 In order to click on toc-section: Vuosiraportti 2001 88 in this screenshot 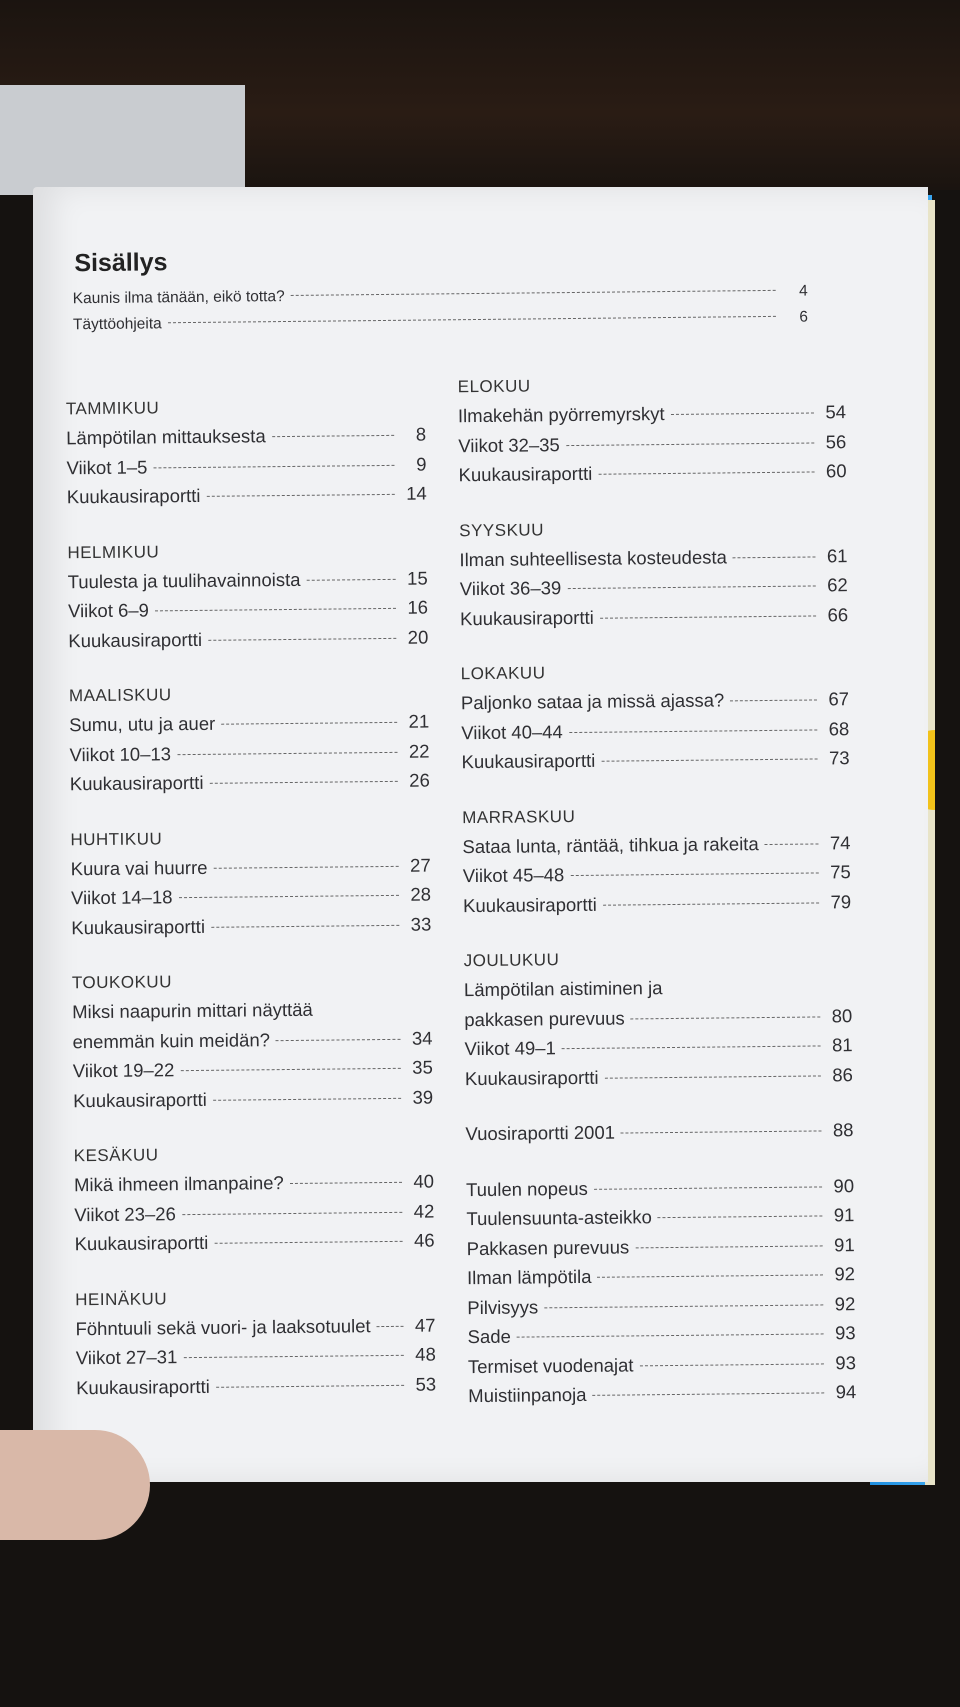, I will do `click(659, 1132)`.